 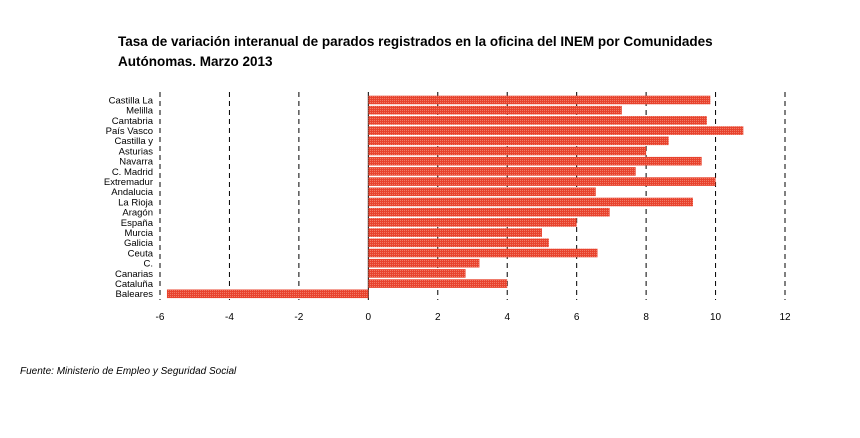 I want to click on category-label: Murcia, so click(x=138, y=233).